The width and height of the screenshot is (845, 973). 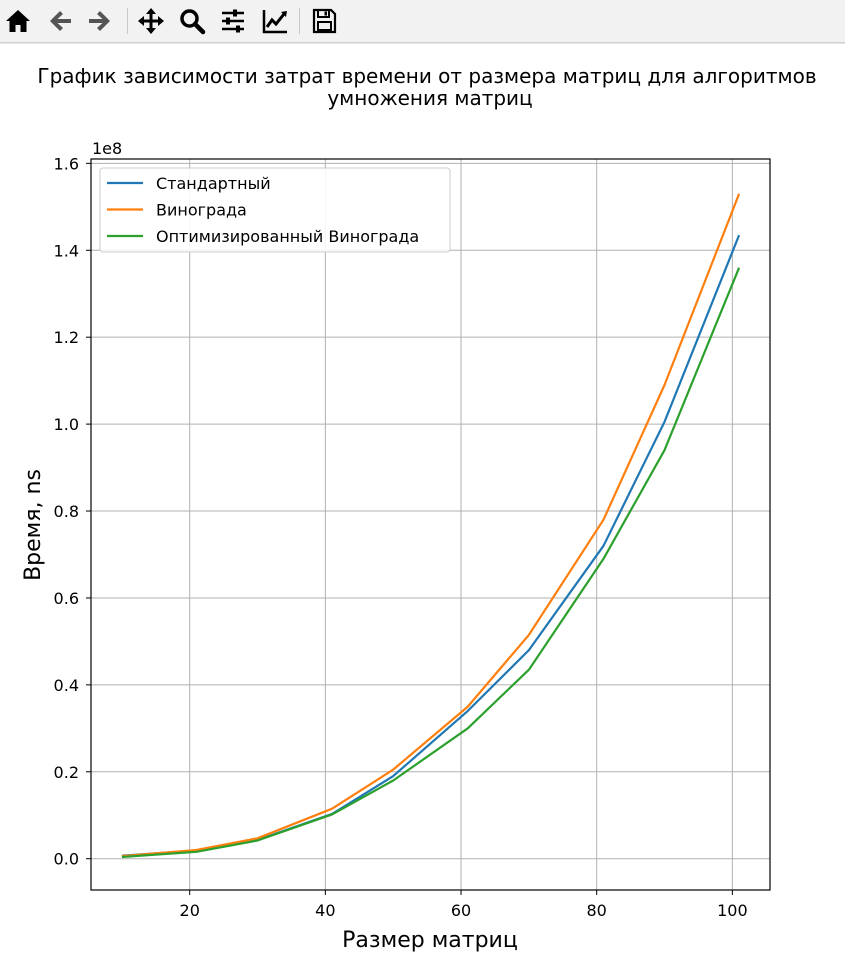 What do you see at coordinates (325, 910) in the screenshot?
I see `x-tick-label: 40` at bounding box center [325, 910].